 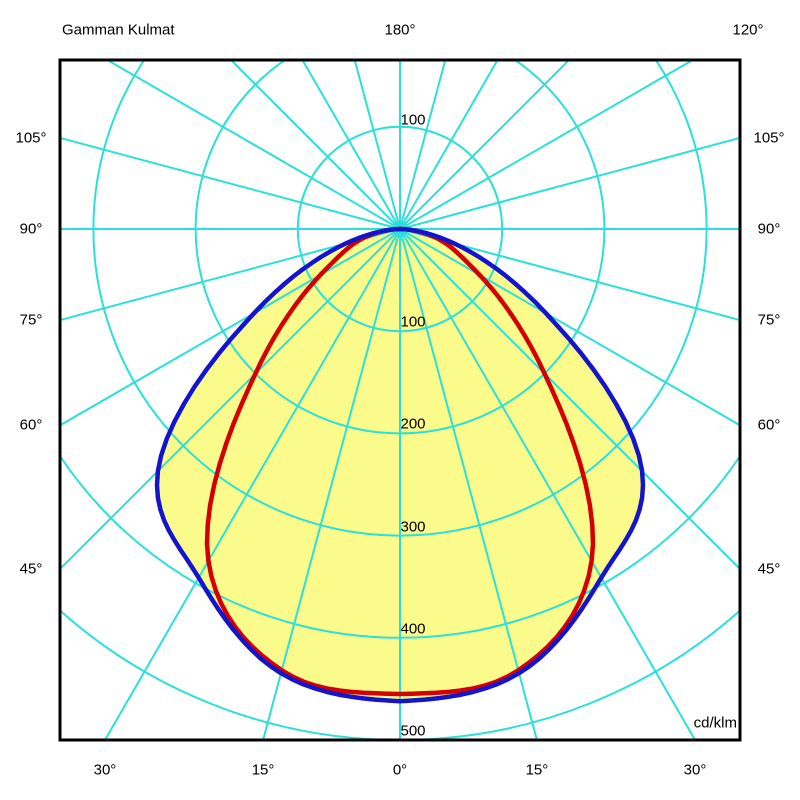 I want to click on angle-label-bottom-0: 0°, so click(x=400, y=770).